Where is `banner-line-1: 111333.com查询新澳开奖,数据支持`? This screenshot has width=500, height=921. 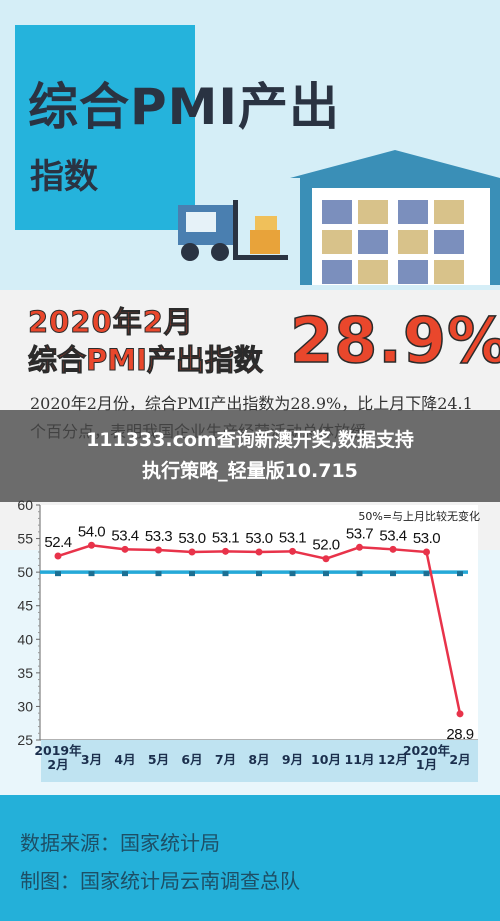
banner-line-1: 111333.com查询新澳开奖,数据支持 is located at coordinates (250, 440).